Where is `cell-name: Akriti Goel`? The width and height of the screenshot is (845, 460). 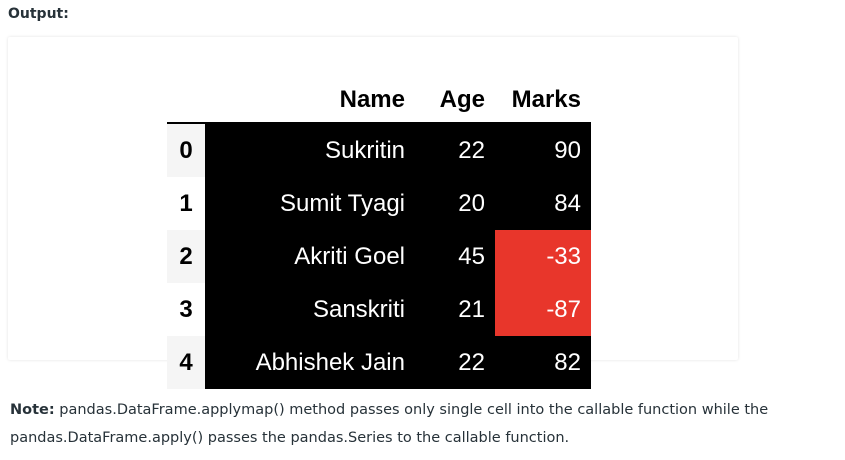
cell-name: Akriti Goel is located at coordinates (310, 256).